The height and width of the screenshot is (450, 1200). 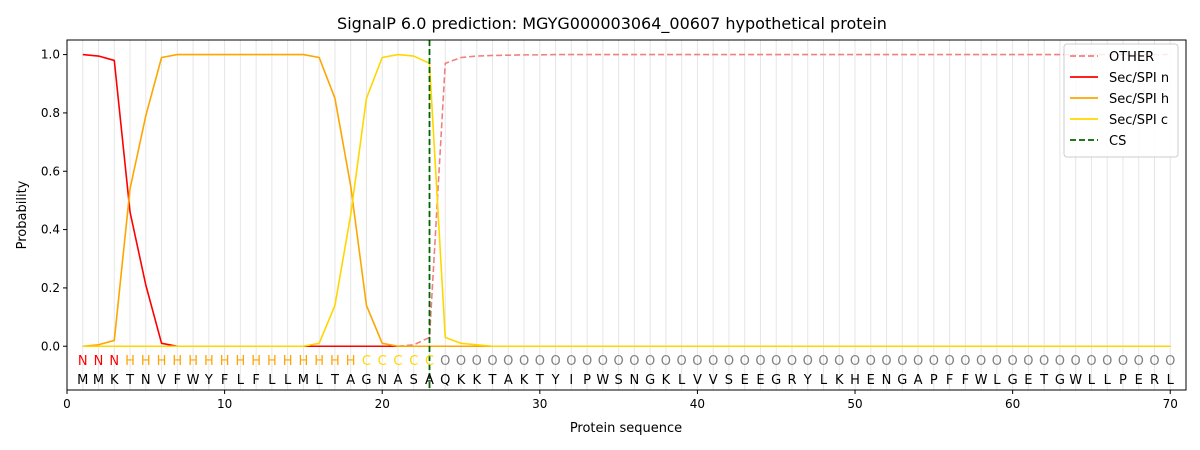 I want to click on sequence-letter: R, so click(x=1154, y=380).